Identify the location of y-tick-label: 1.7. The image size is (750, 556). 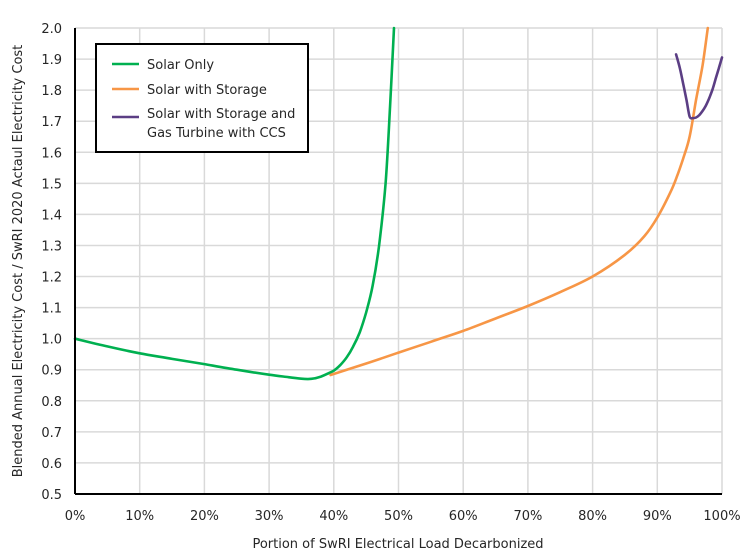
(51, 122).